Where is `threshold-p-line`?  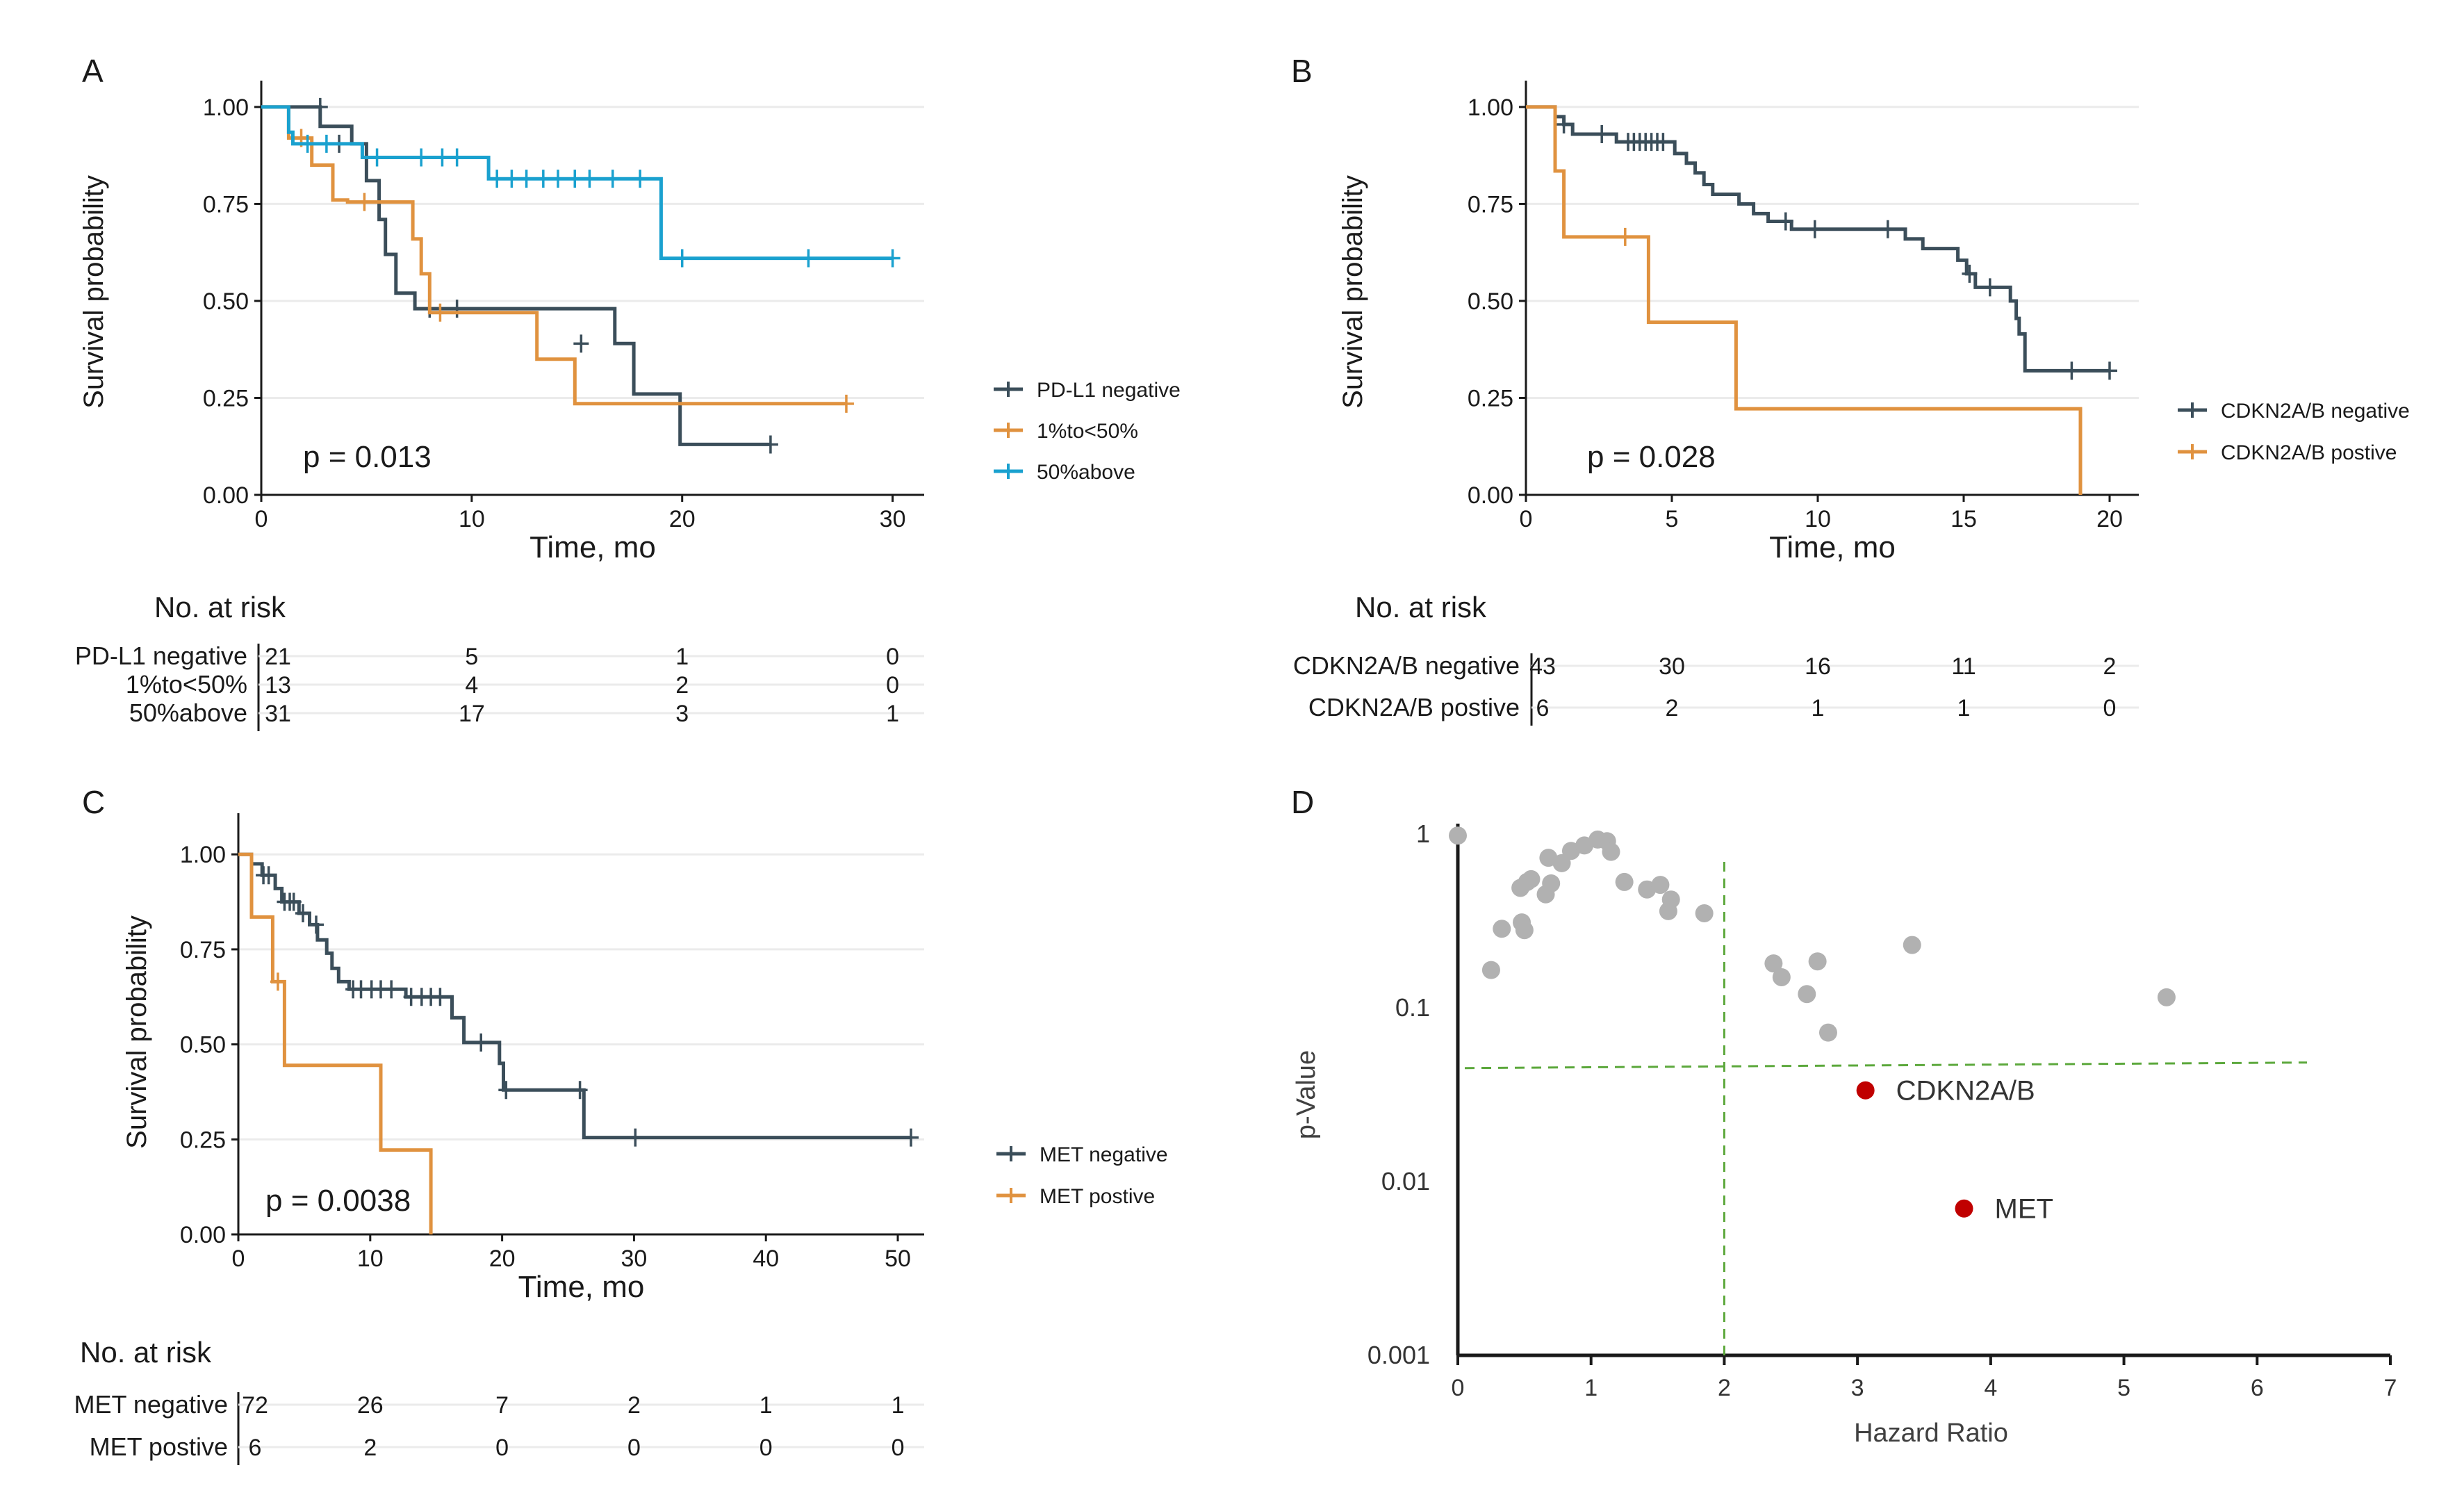 threshold-p-line is located at coordinates (1886, 1065).